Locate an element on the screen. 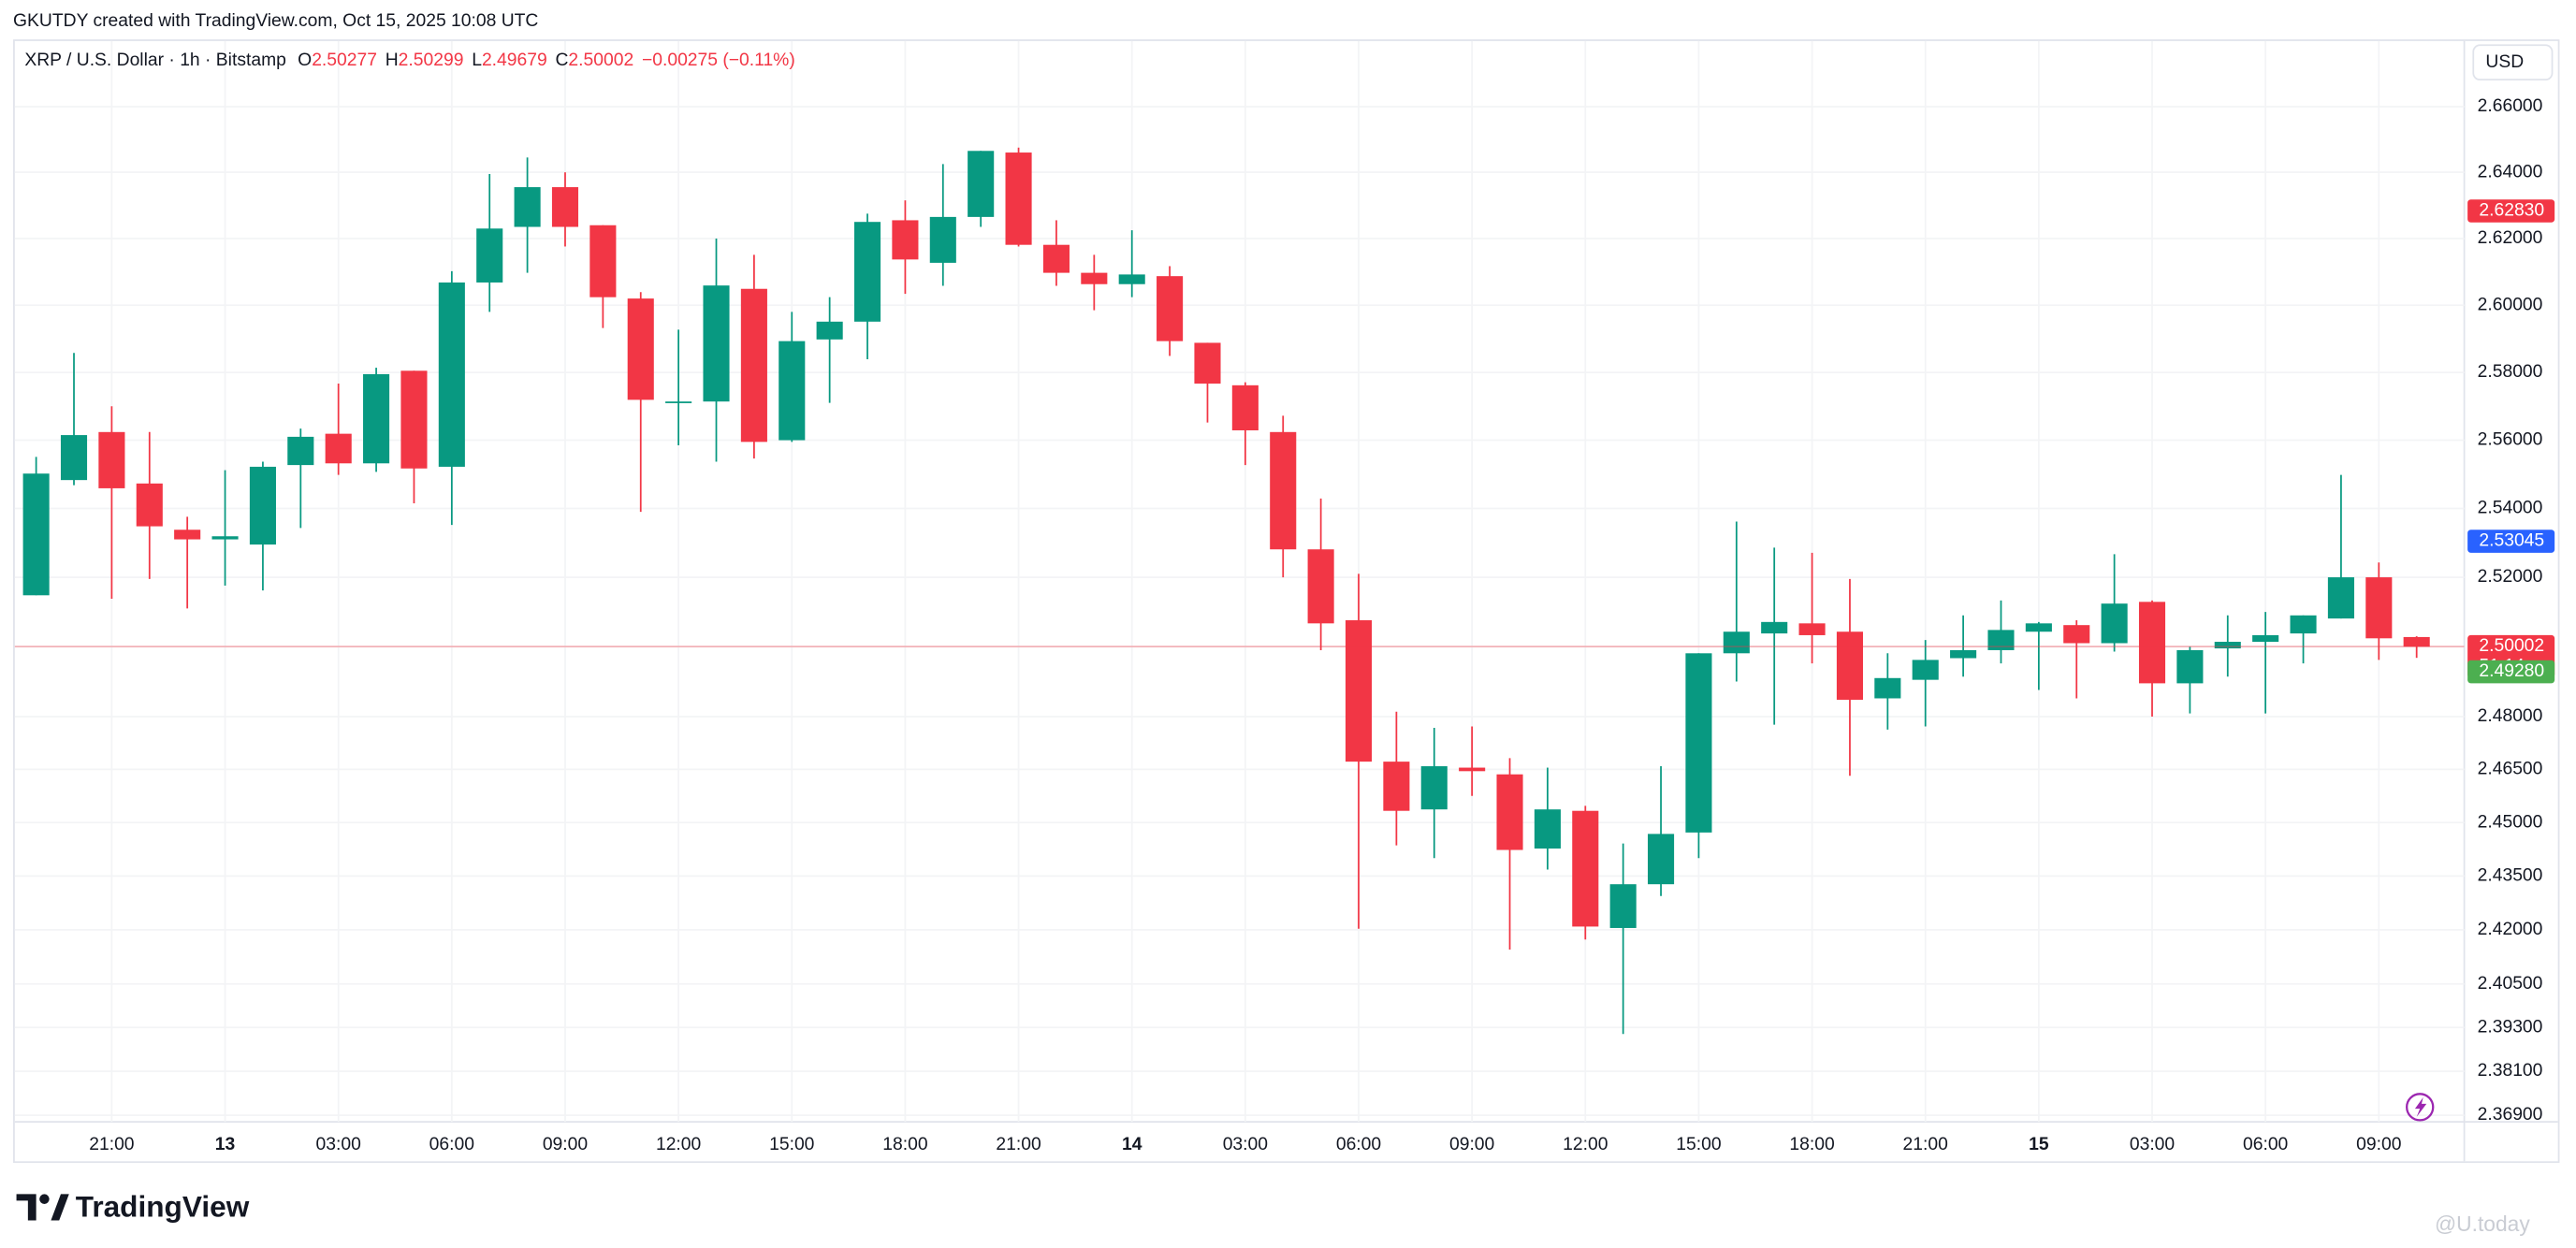  y-tick-label: 2.38100 is located at coordinates (2510, 1071).